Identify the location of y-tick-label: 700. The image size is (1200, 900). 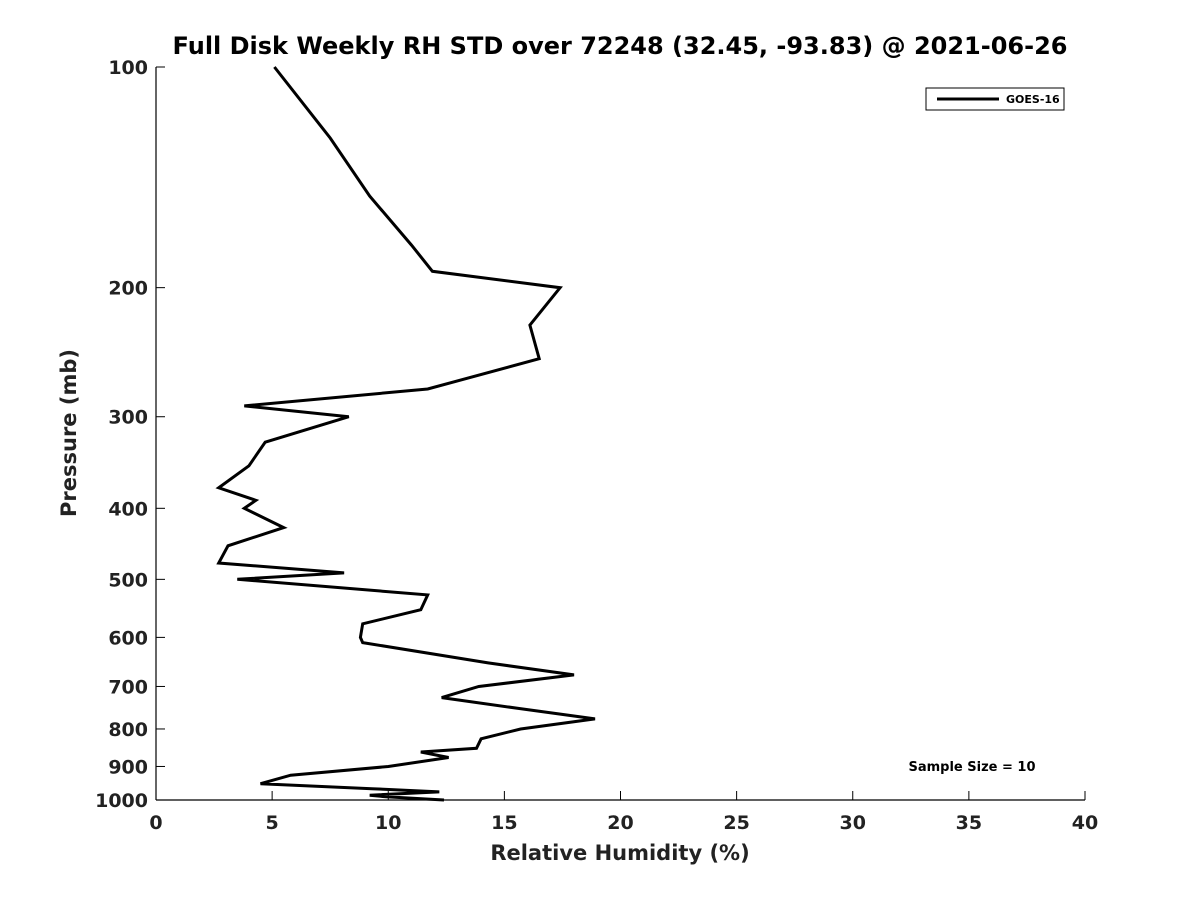
(128, 687).